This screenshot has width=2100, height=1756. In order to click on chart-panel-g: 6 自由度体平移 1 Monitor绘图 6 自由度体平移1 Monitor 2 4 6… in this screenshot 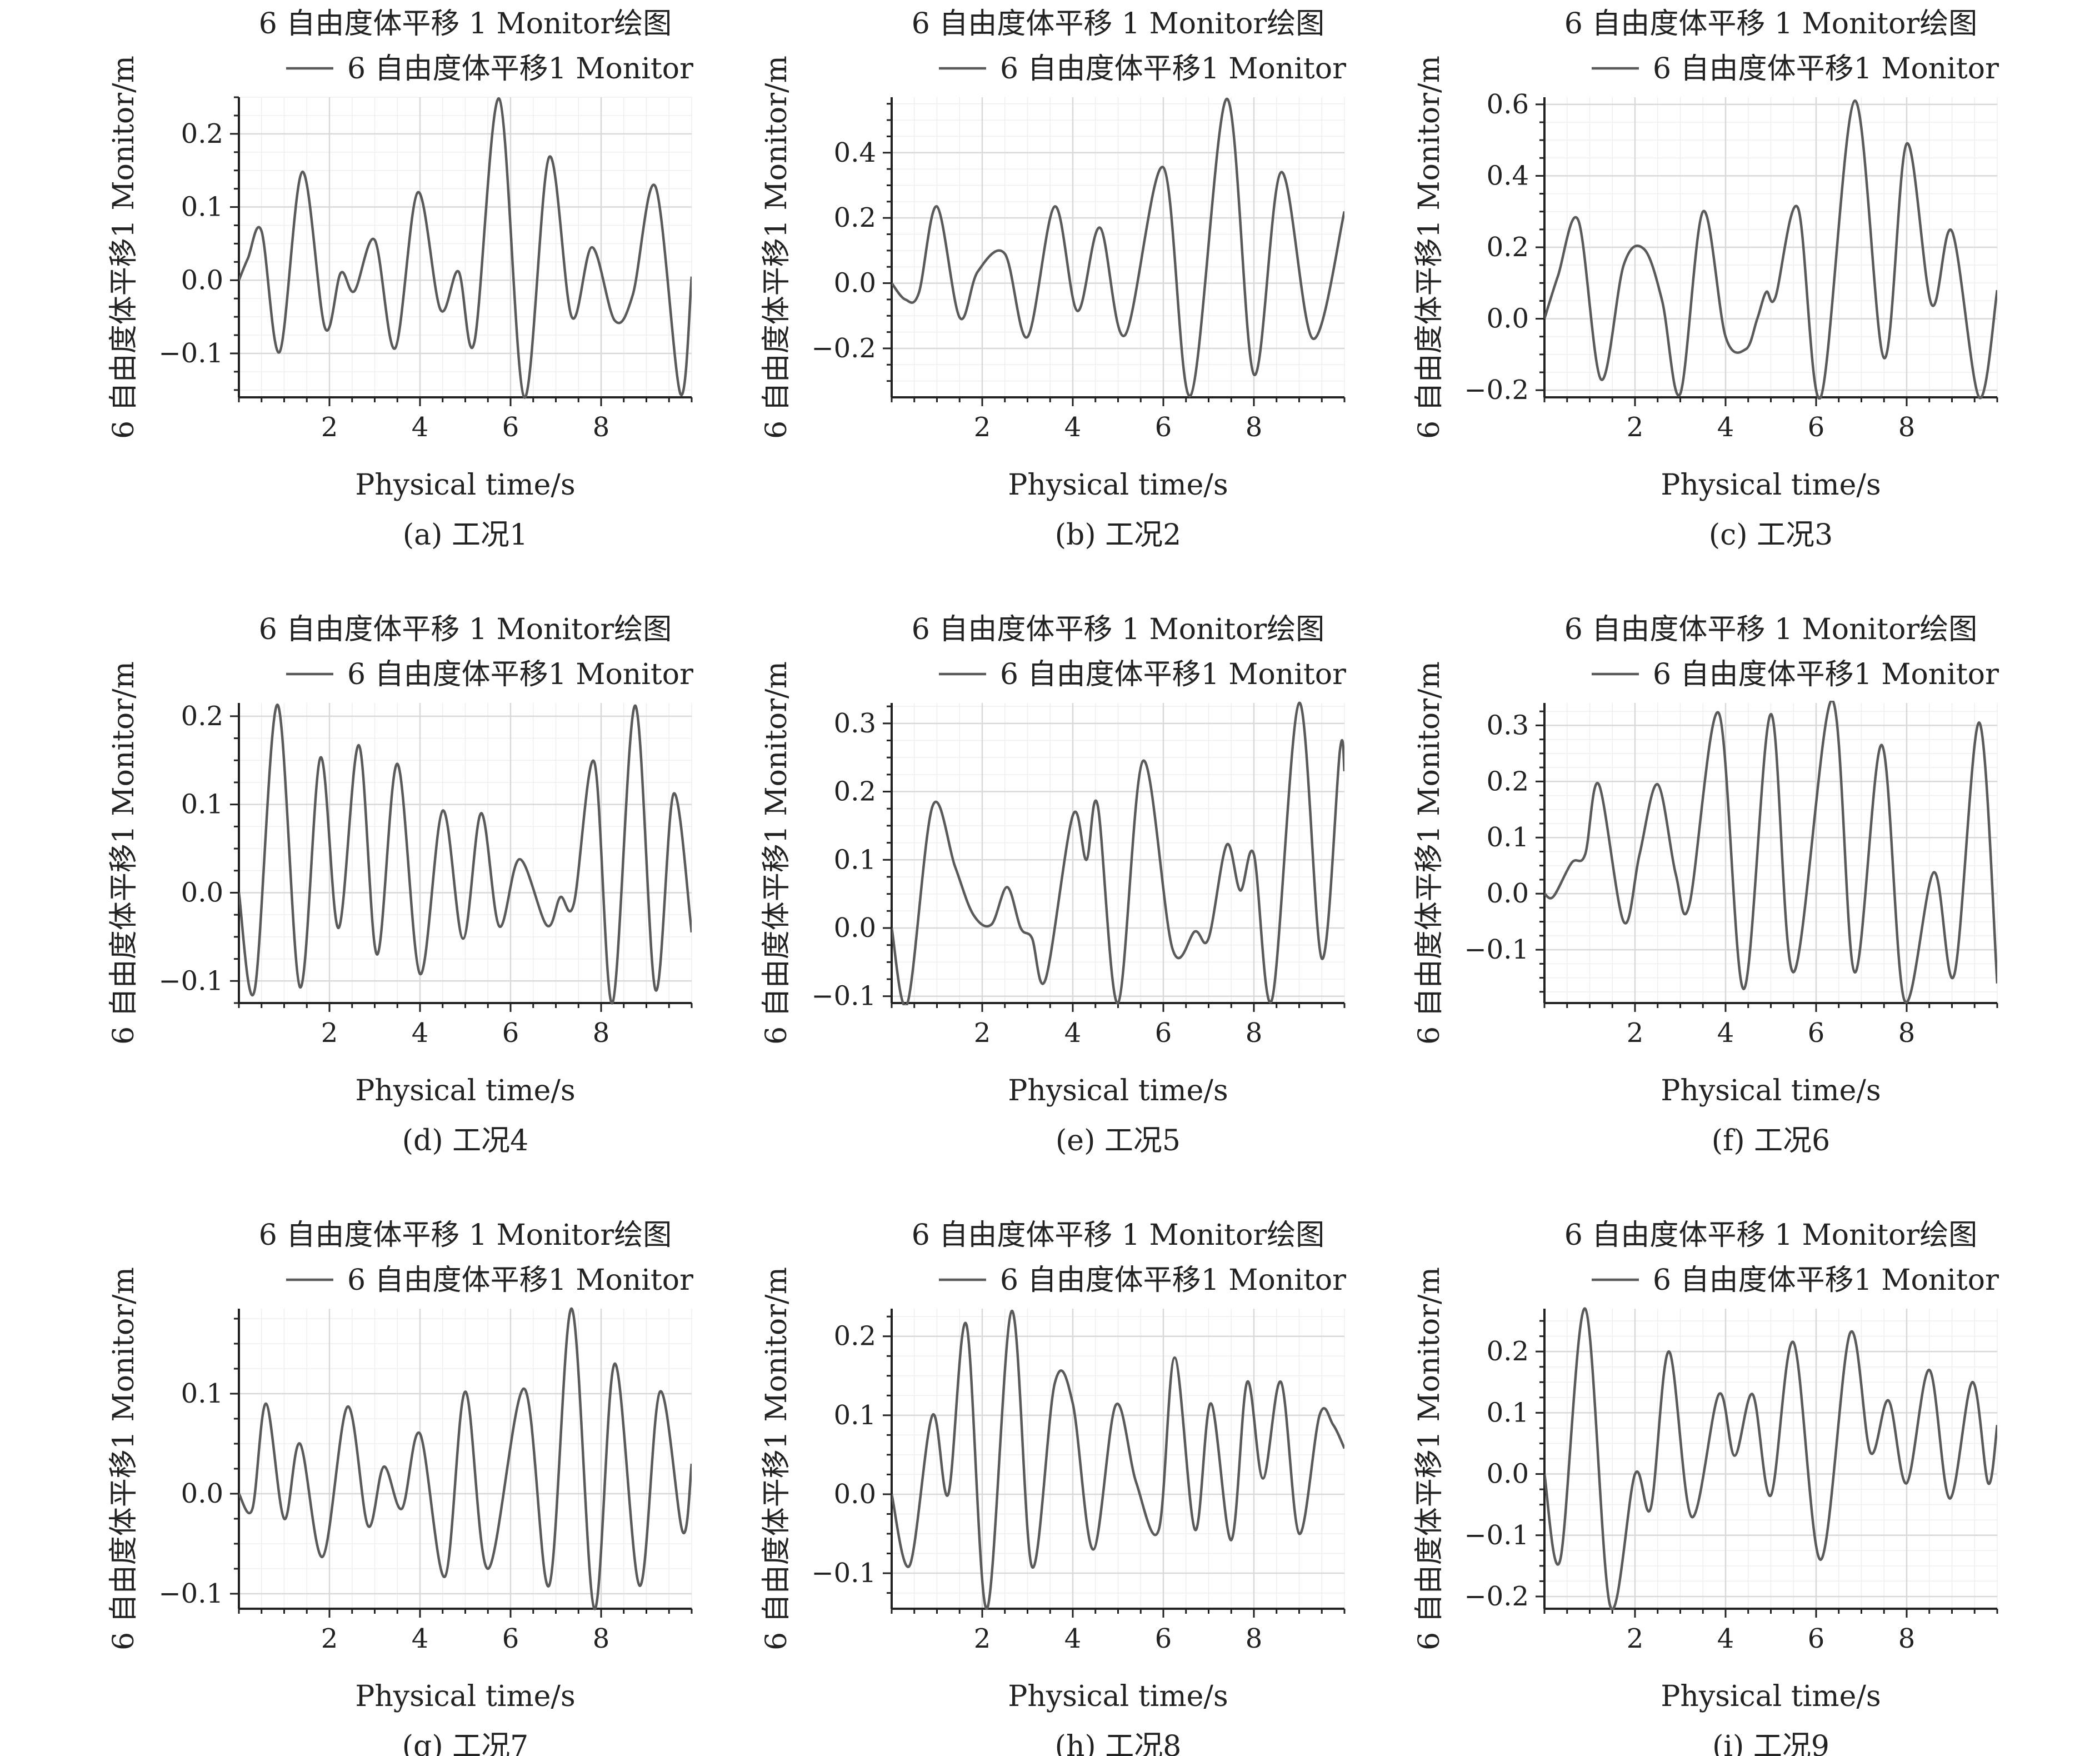, I will do `click(400, 1487)`.